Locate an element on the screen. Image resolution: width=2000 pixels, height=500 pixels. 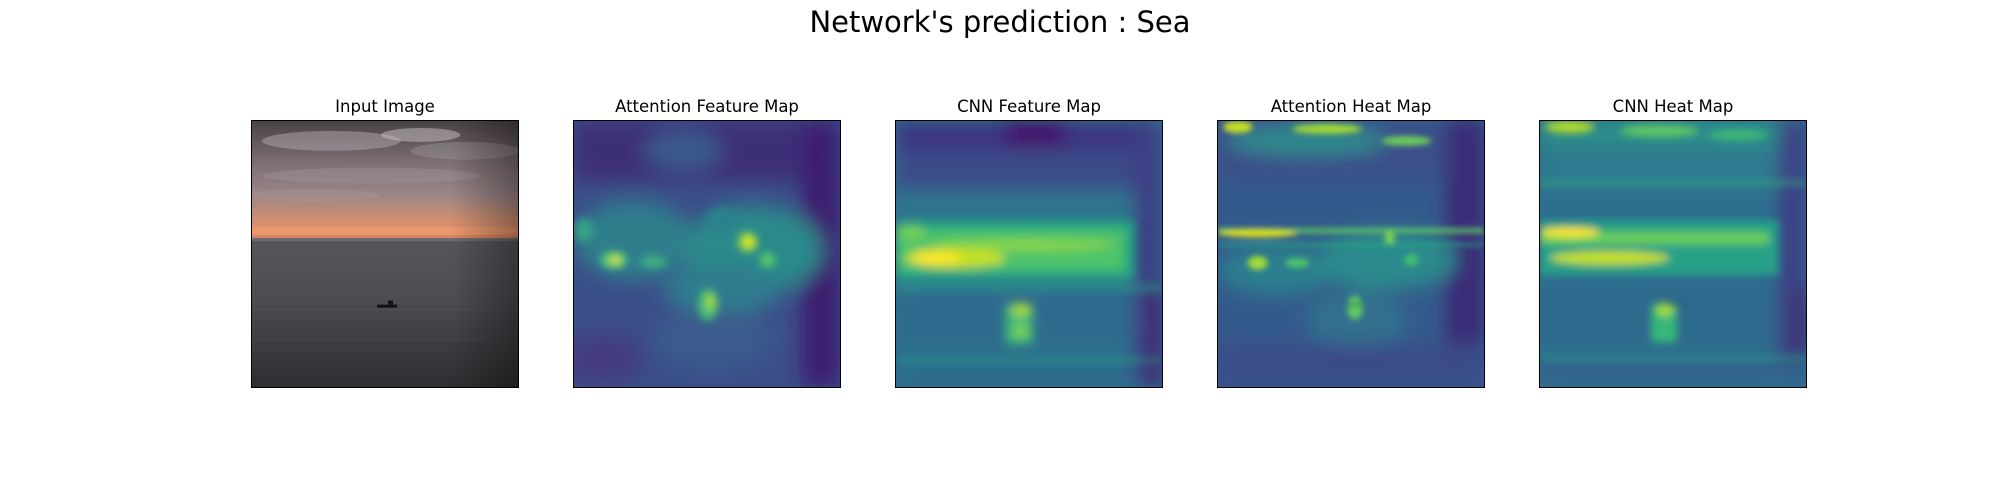
panel-cnn-feature-map: CNN Feature Map is located at coordinates (1029, 241).